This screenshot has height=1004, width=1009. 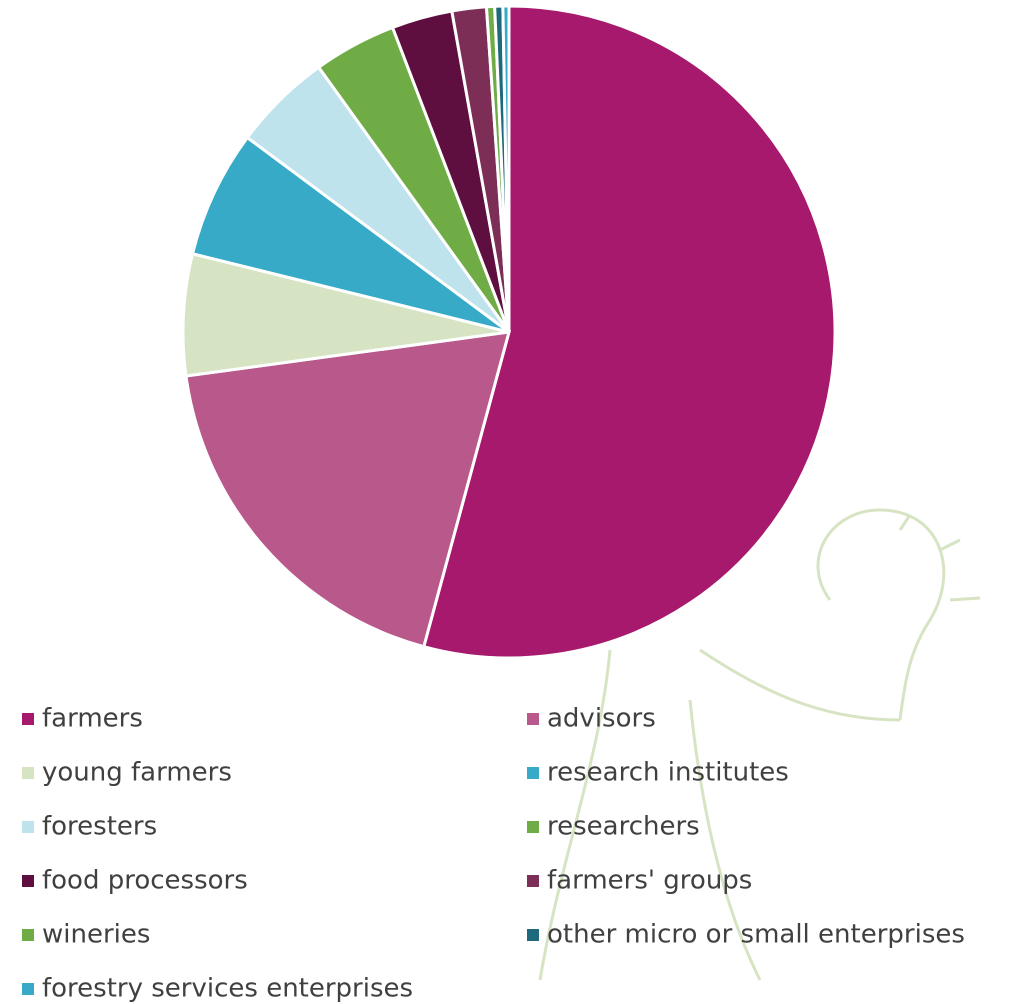 I want to click on legend-label: other micro or small enterprises, so click(x=756, y=935).